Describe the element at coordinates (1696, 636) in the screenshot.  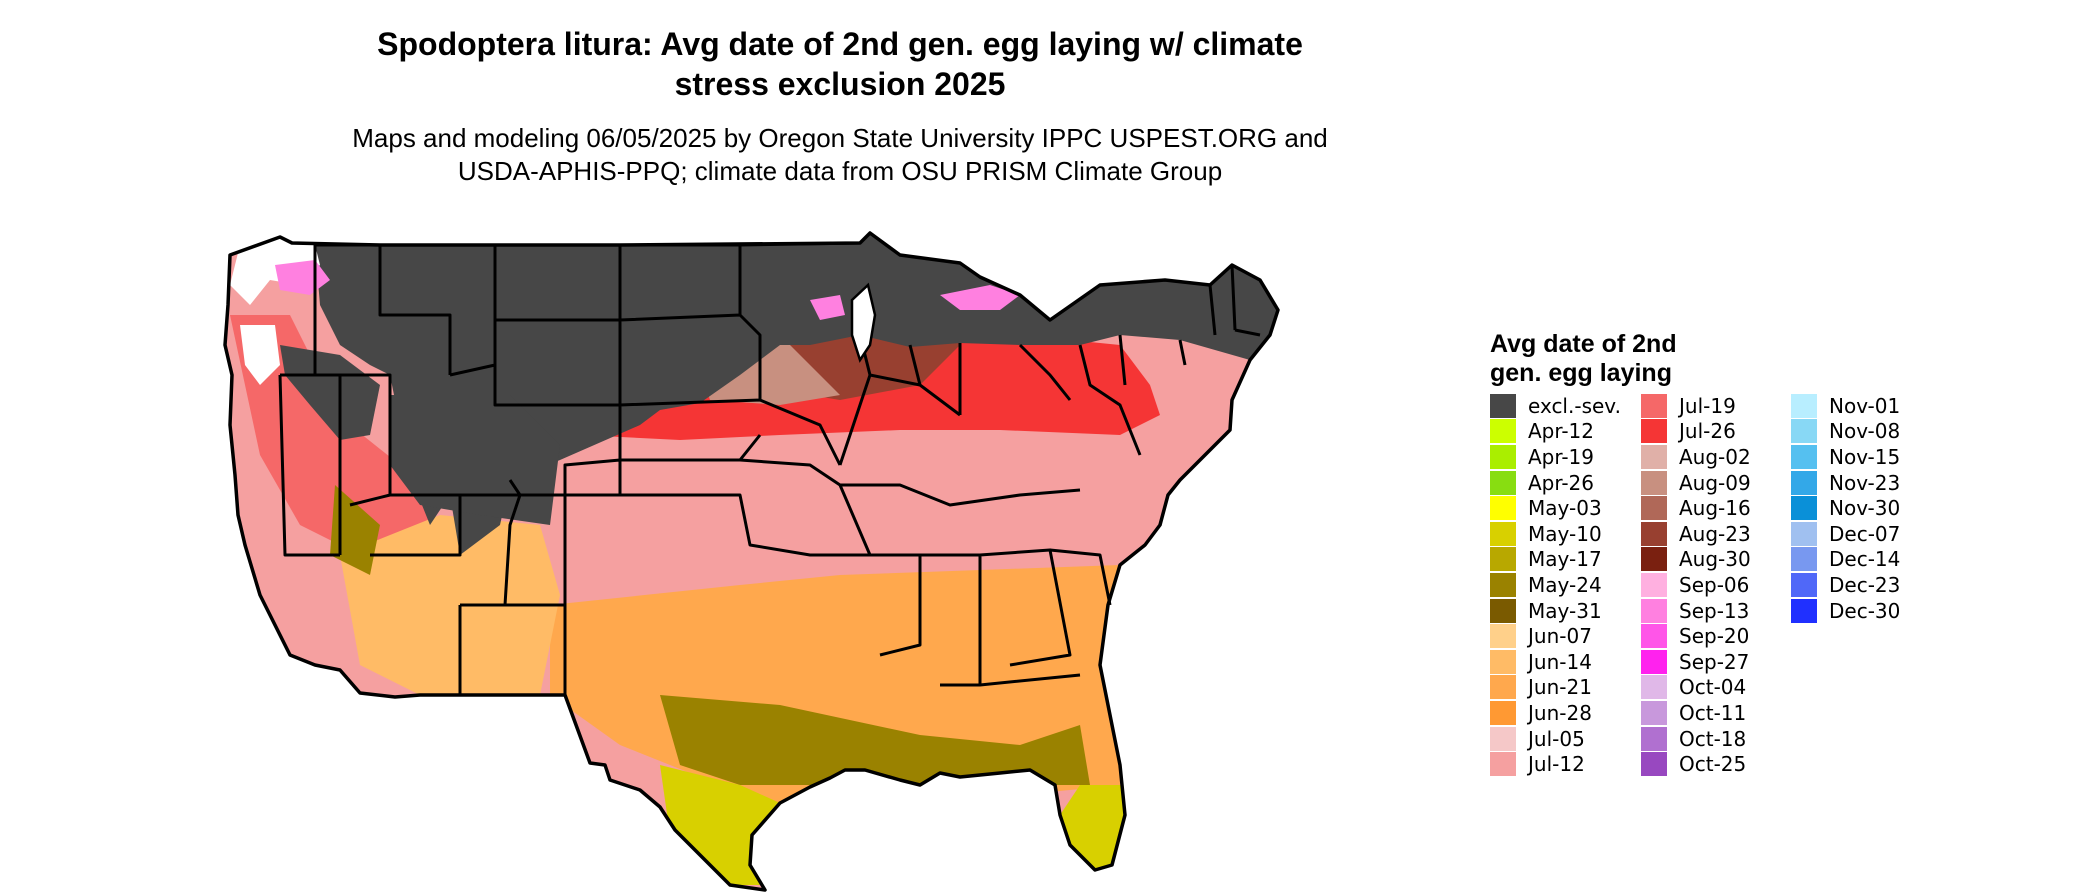
I see `legend-item: Sep-20` at that location.